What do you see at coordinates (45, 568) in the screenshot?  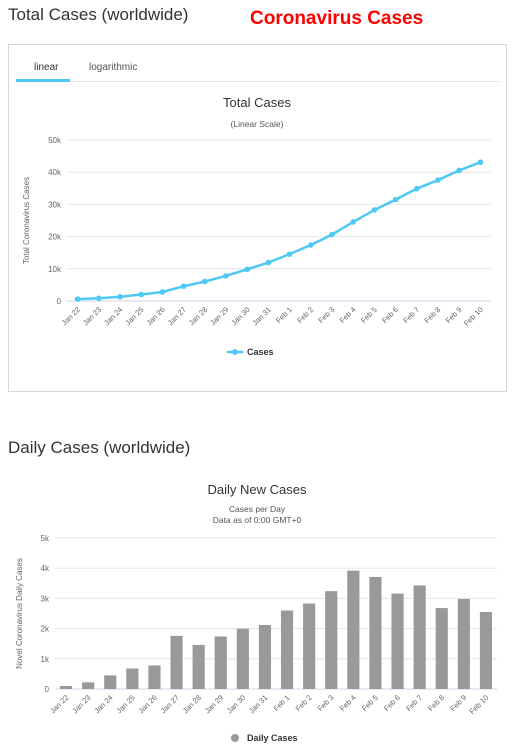 I see `y-tick-label: 4k` at bounding box center [45, 568].